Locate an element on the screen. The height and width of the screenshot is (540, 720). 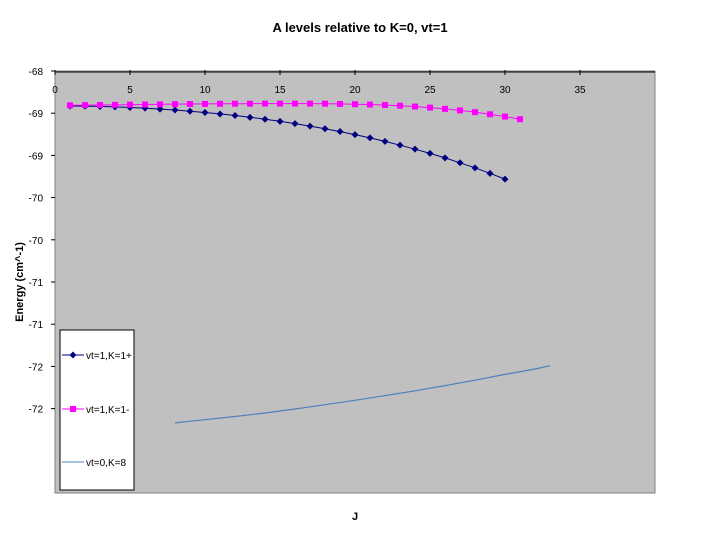
x-tick-label: 0 is located at coordinates (55, 90).